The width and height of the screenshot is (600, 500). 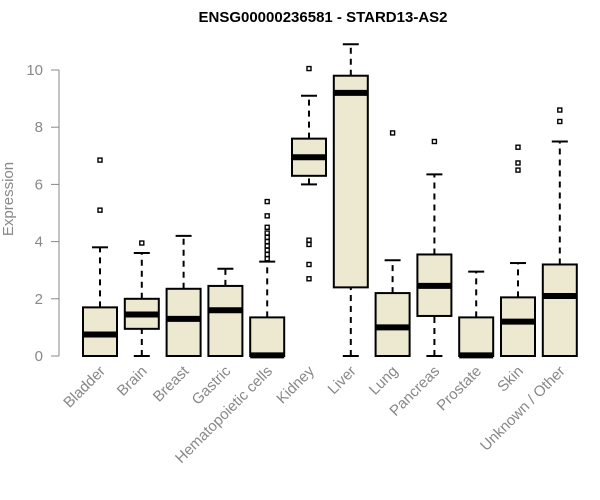 I want to click on y-tick-label: 0, so click(x=39, y=356).